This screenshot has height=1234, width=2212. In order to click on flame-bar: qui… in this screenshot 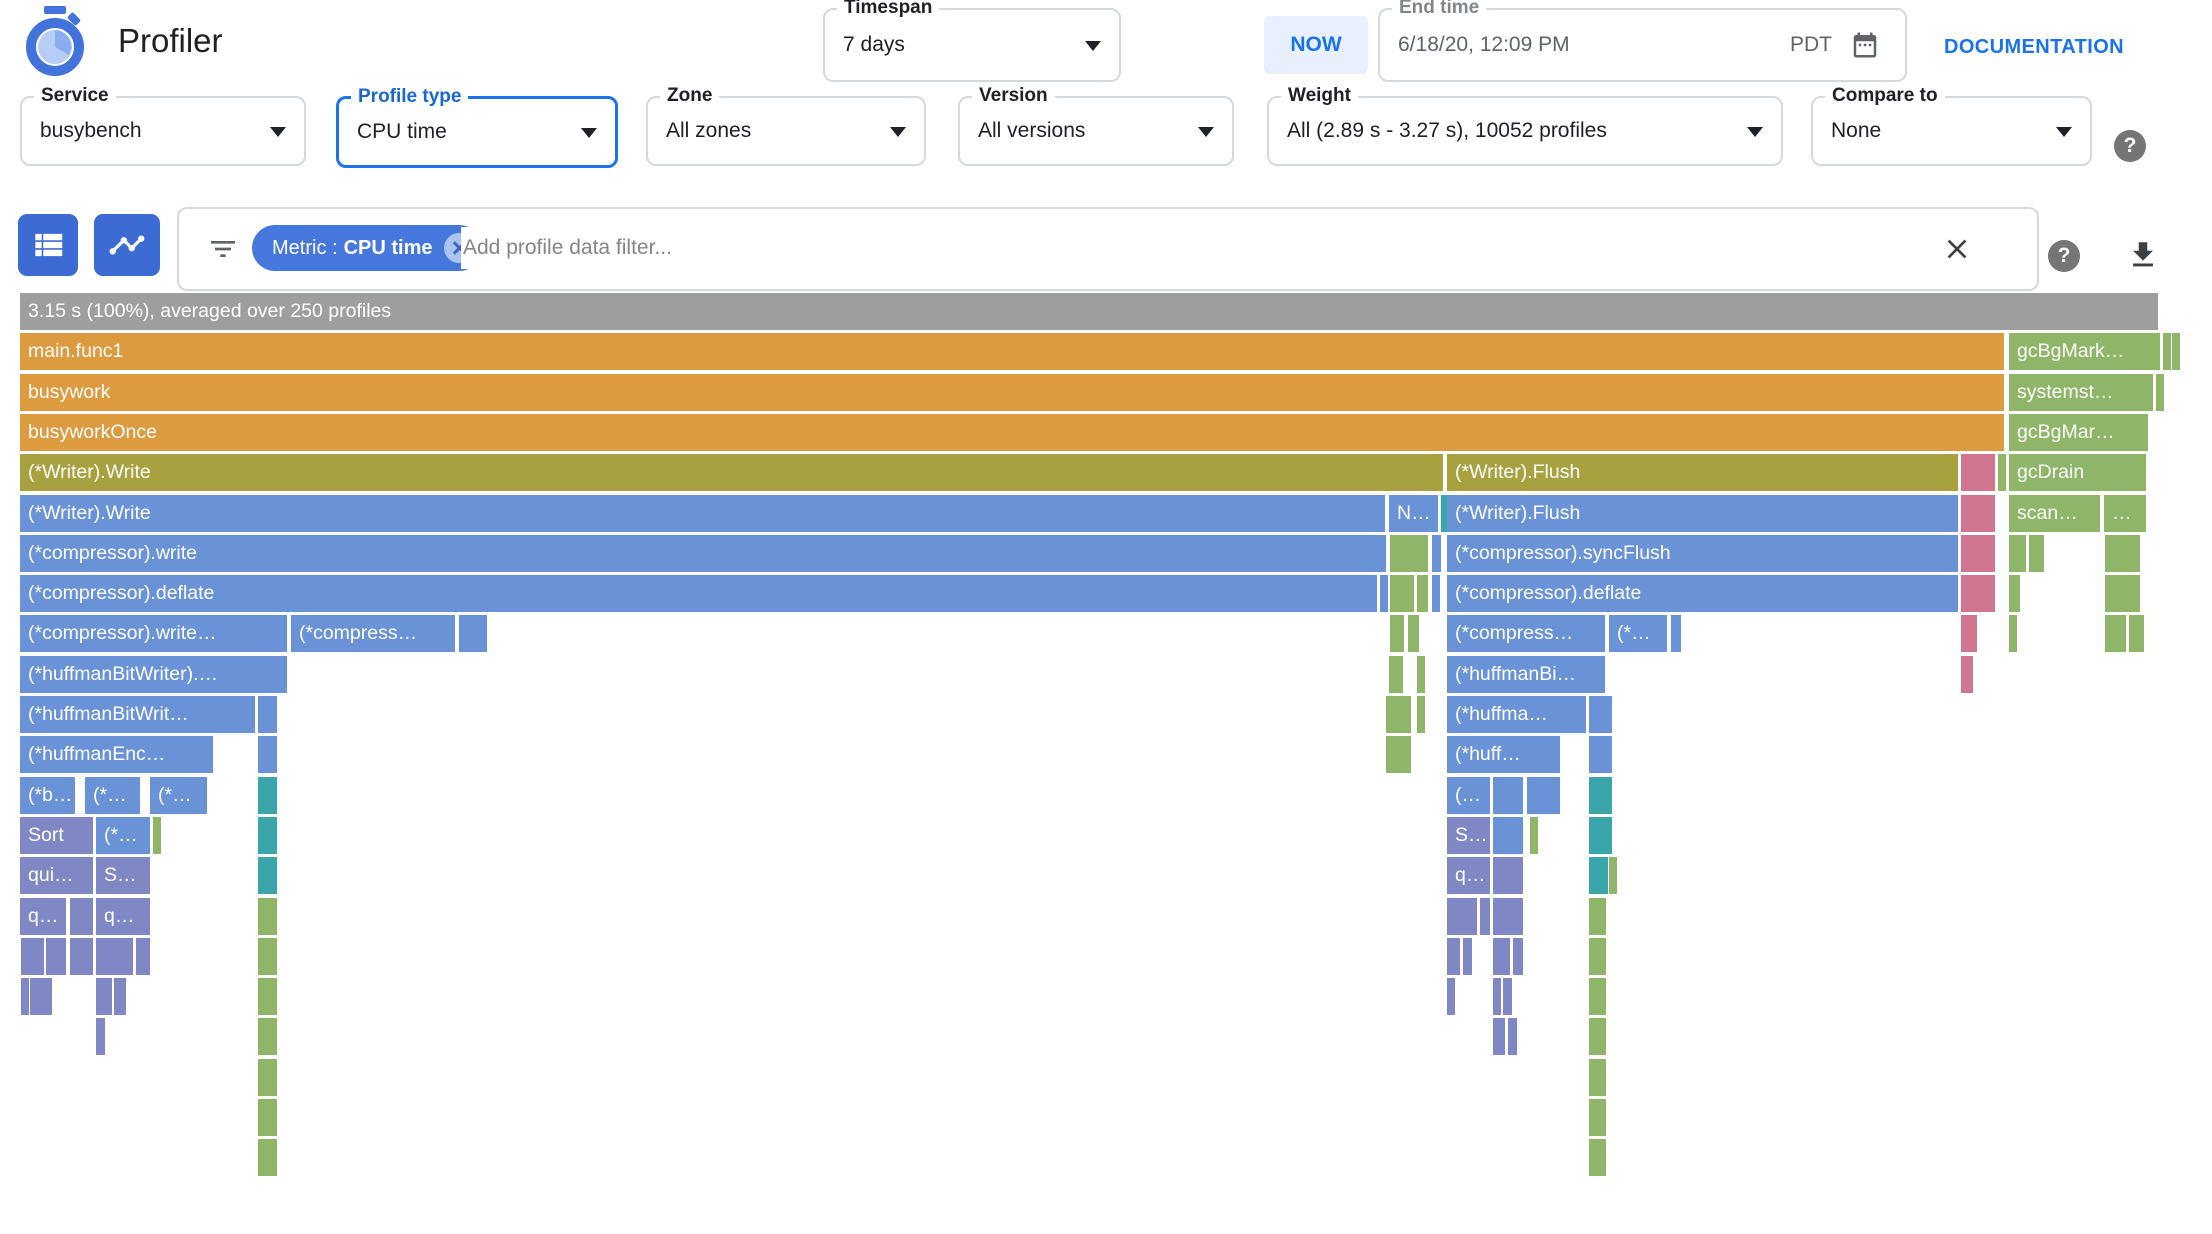, I will do `click(56, 876)`.